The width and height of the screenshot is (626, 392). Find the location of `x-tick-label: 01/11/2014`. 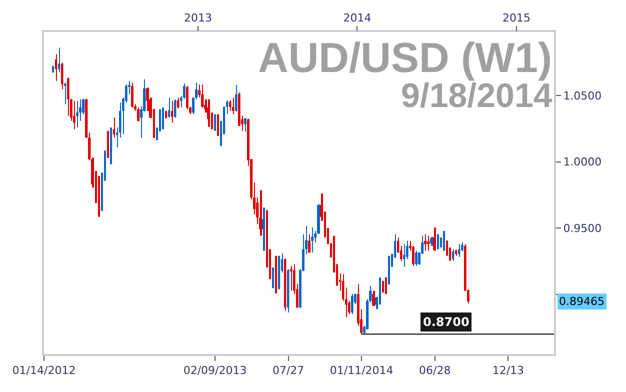

x-tick-label: 01/11/2014 is located at coordinates (362, 371).